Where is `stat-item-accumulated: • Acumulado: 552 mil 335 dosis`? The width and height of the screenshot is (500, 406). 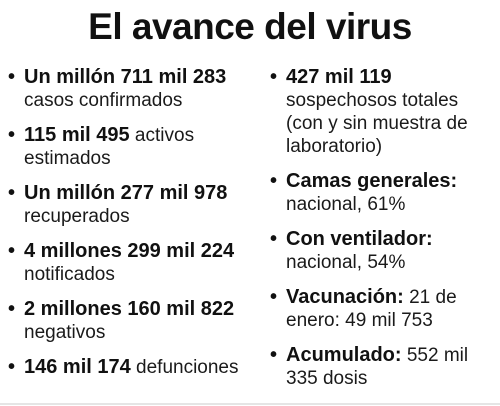 stat-item-accumulated: • Acumulado: 552 mil 335 dosis is located at coordinates (383, 367).